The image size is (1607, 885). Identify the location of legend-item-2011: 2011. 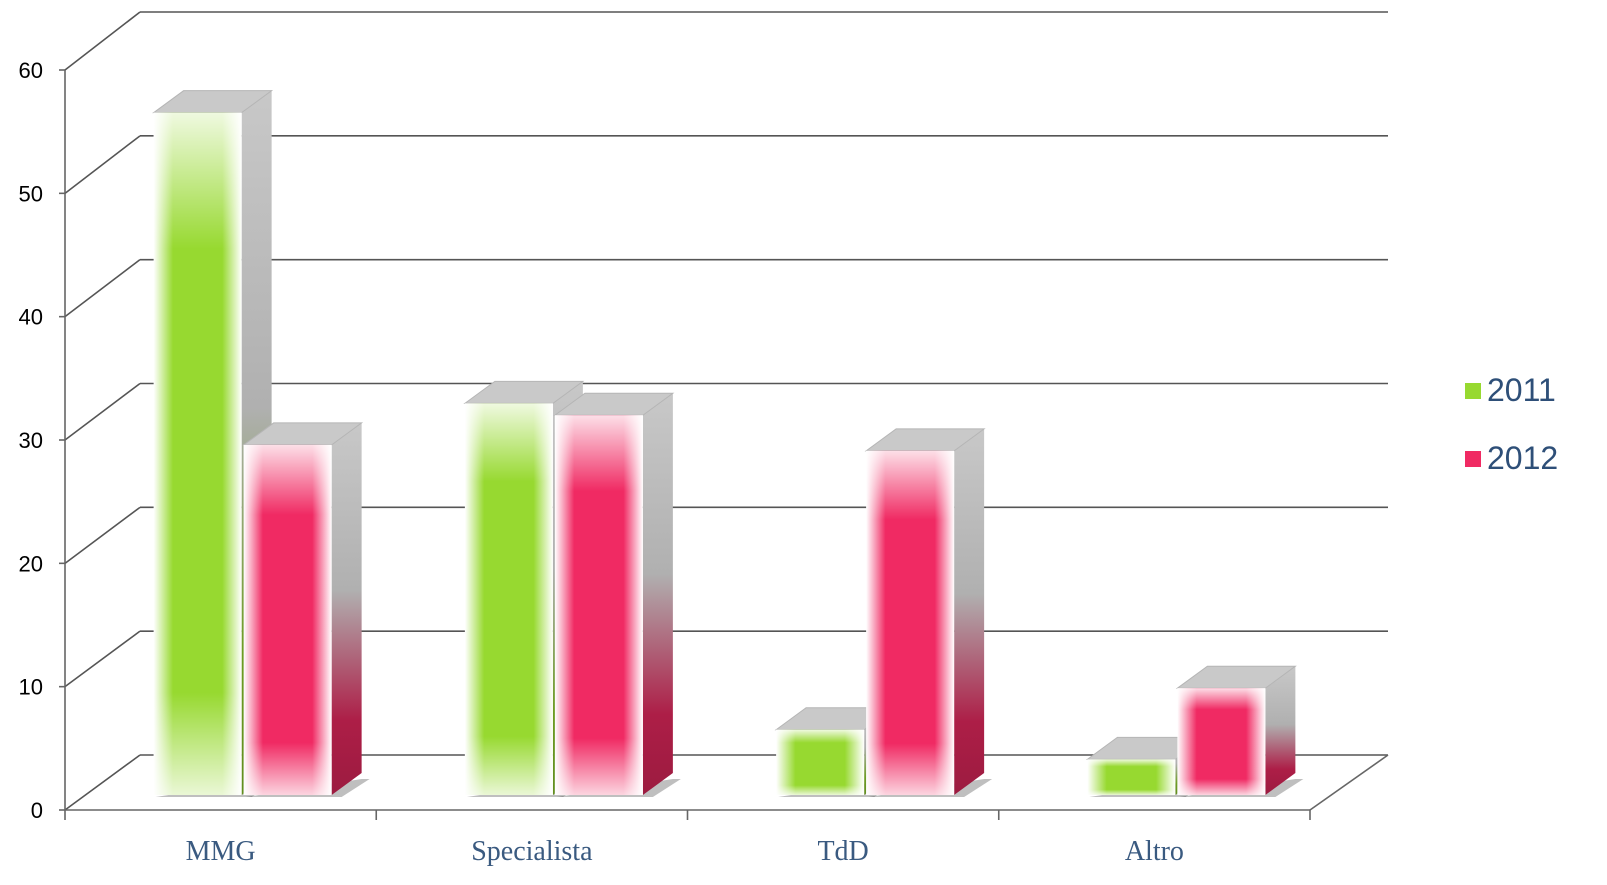
(1510, 390).